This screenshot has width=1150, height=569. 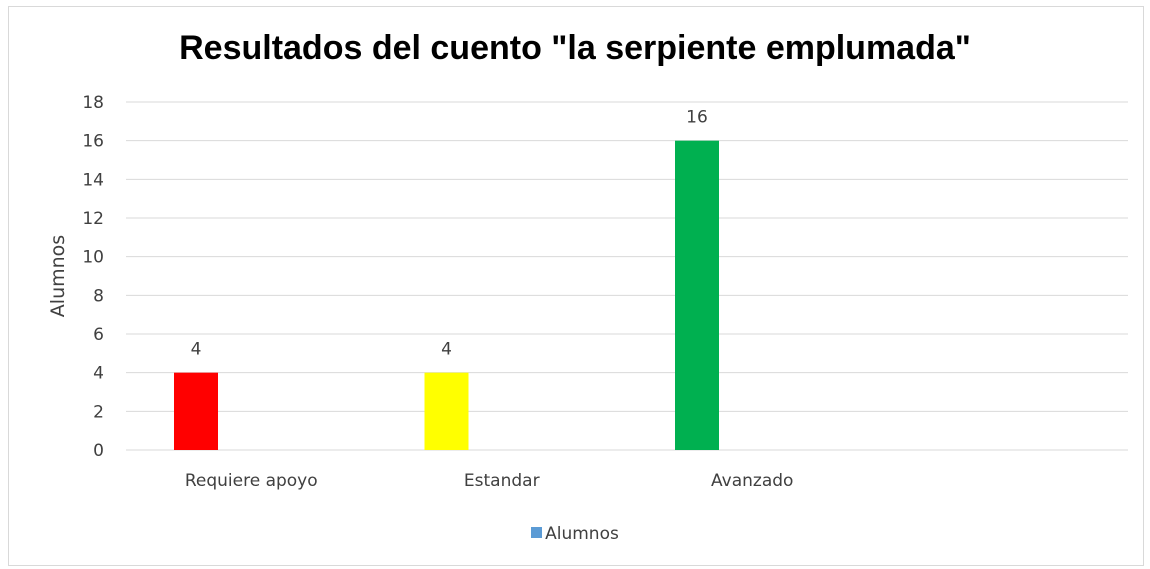 What do you see at coordinates (58, 276) in the screenshot?
I see `y-axis-label: Alumnos` at bounding box center [58, 276].